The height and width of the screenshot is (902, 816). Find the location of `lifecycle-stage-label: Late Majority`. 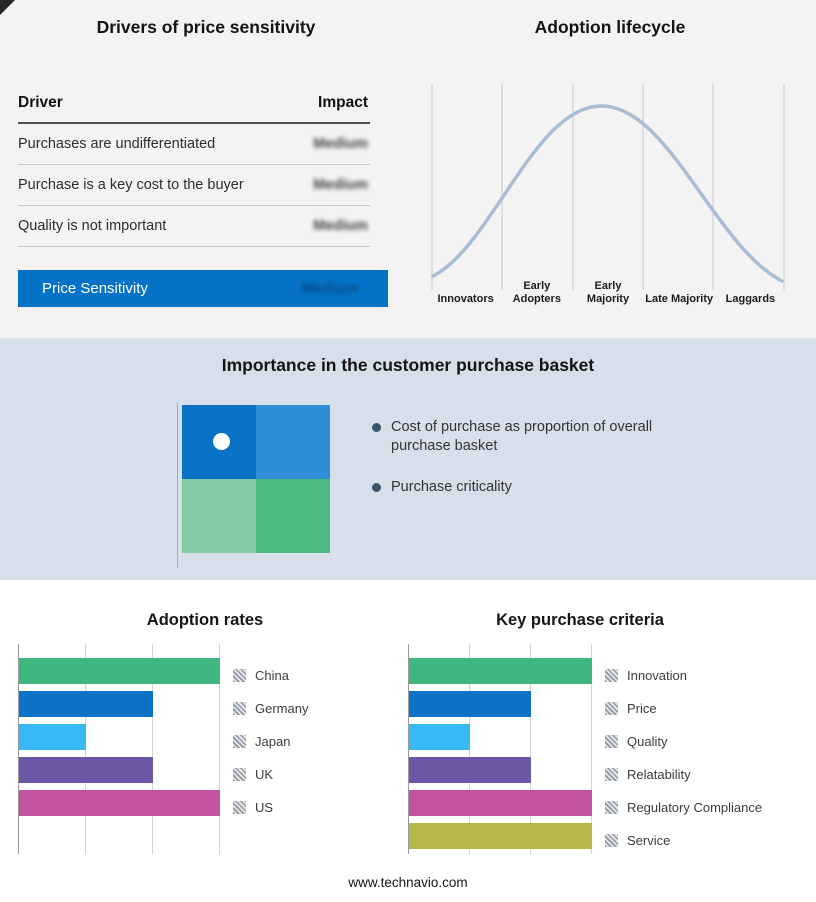

lifecycle-stage-label: Late Majority is located at coordinates (679, 299).